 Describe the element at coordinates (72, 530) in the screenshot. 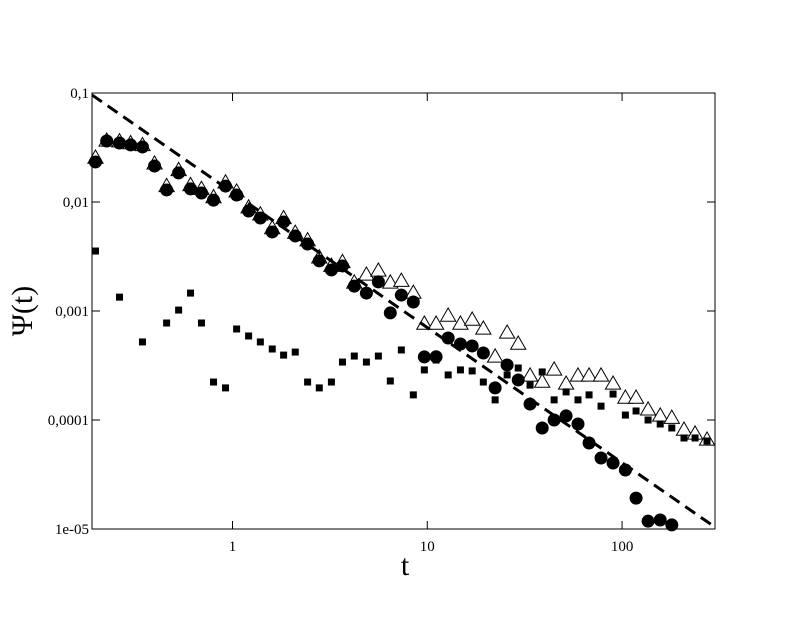

I see `y-tick-label: 1e-05` at that location.